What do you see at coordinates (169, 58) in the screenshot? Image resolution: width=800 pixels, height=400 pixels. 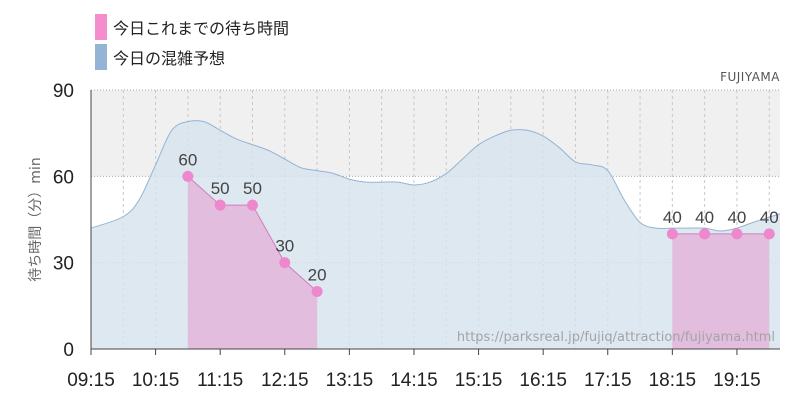 I see `legend-label-forecast: 今日の混雑予想` at bounding box center [169, 58].